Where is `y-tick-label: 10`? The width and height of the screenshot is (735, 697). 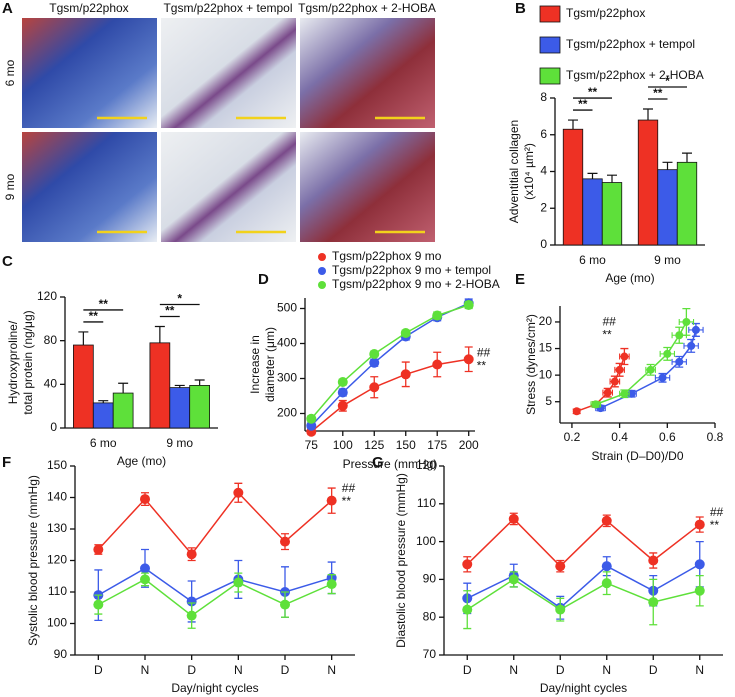
y-tick-label: 10 is located at coordinates (546, 374).